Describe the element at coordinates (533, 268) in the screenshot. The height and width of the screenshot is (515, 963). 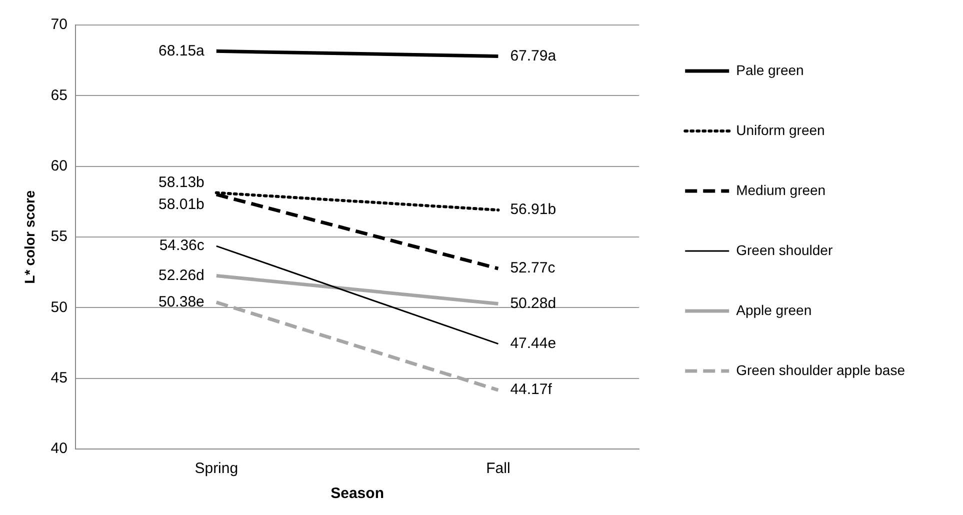
I see `data-label: 52.77c` at that location.